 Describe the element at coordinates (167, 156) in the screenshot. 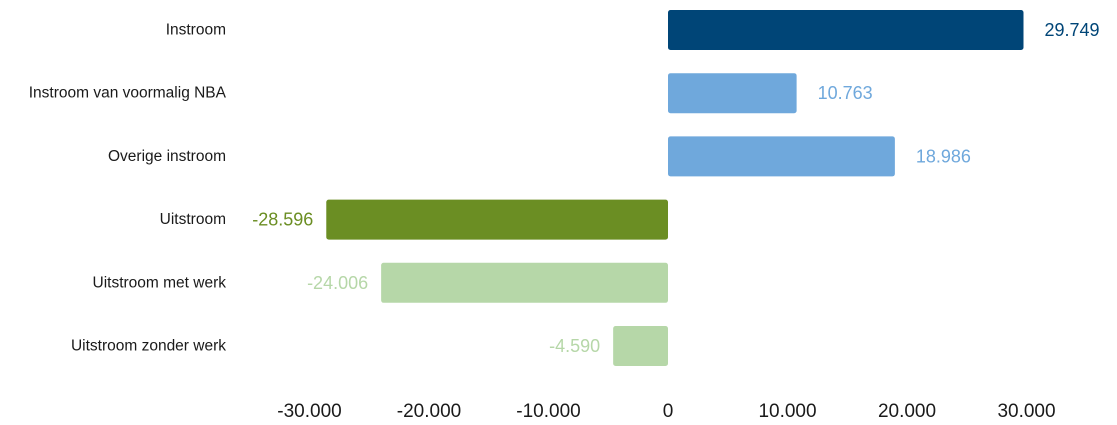

I see `category-label: Overige instroom` at that location.